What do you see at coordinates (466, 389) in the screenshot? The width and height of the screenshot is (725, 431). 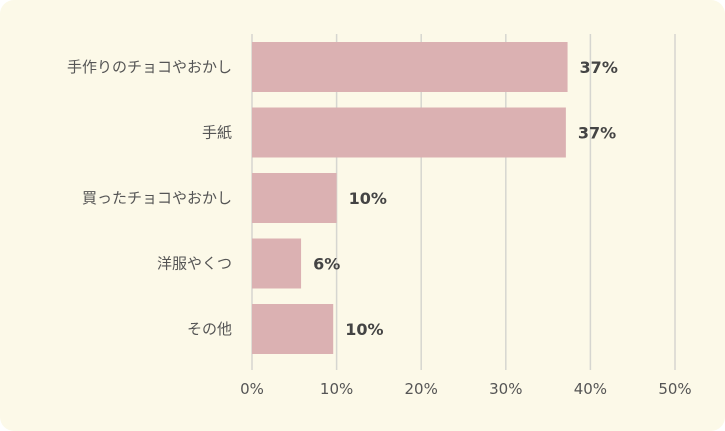 I see `x-axis-tick-labels: 0% 10% 20% 30% 40% 50%` at bounding box center [466, 389].